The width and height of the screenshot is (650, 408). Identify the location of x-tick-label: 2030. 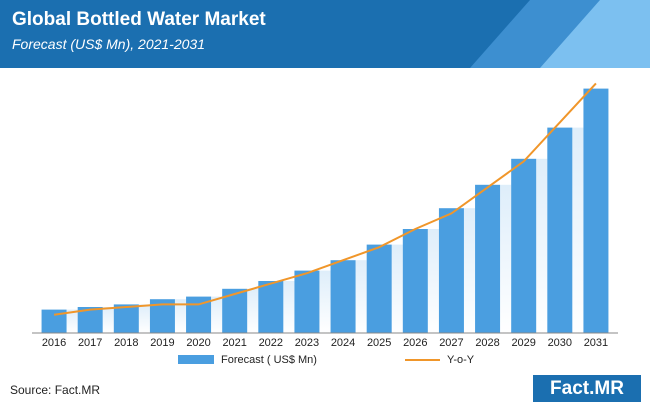
(560, 343).